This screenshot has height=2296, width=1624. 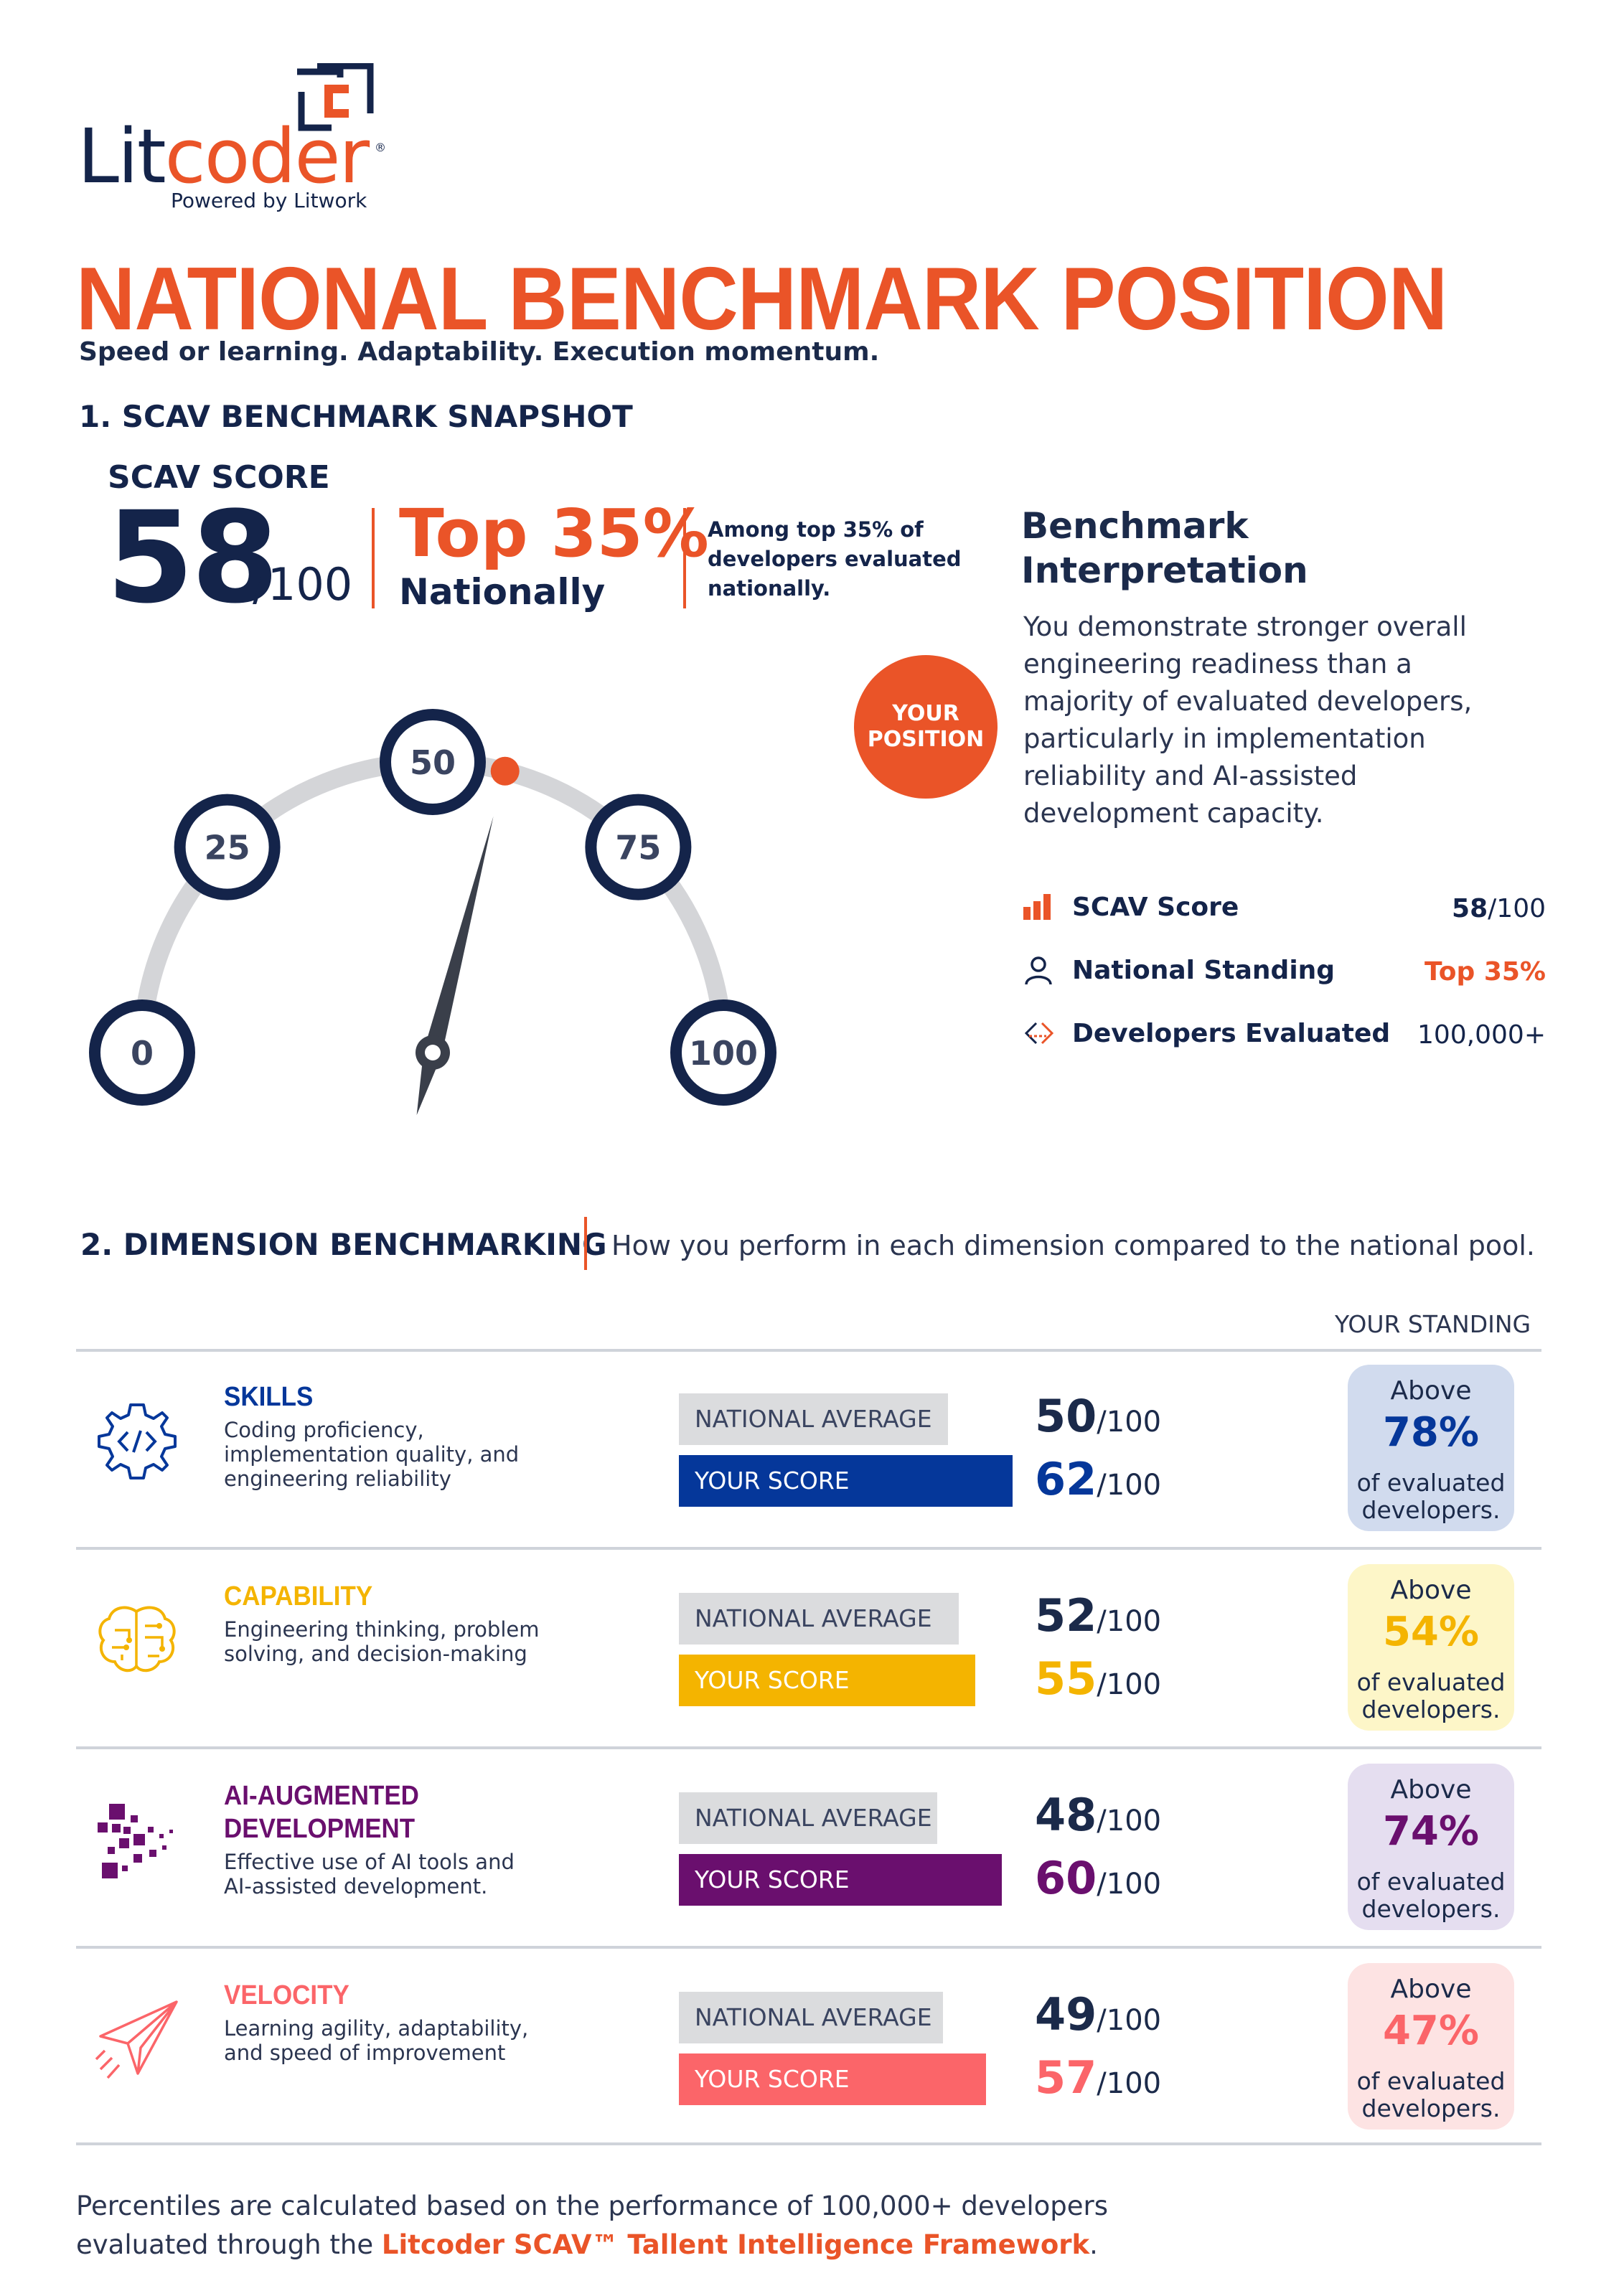 What do you see at coordinates (1164, 548) in the screenshot?
I see `interpretation-title: Benchmark Interpretation` at bounding box center [1164, 548].